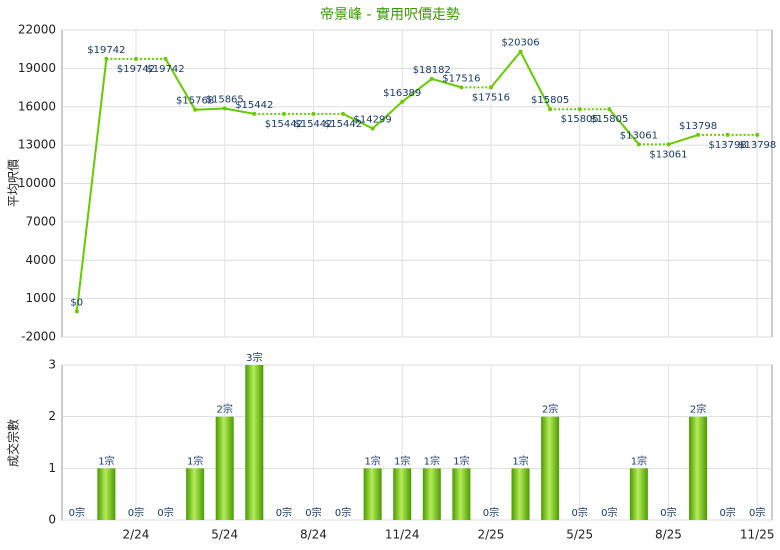 The height and width of the screenshot is (550, 780). I want to click on y-tick-label: 3, so click(52, 365).